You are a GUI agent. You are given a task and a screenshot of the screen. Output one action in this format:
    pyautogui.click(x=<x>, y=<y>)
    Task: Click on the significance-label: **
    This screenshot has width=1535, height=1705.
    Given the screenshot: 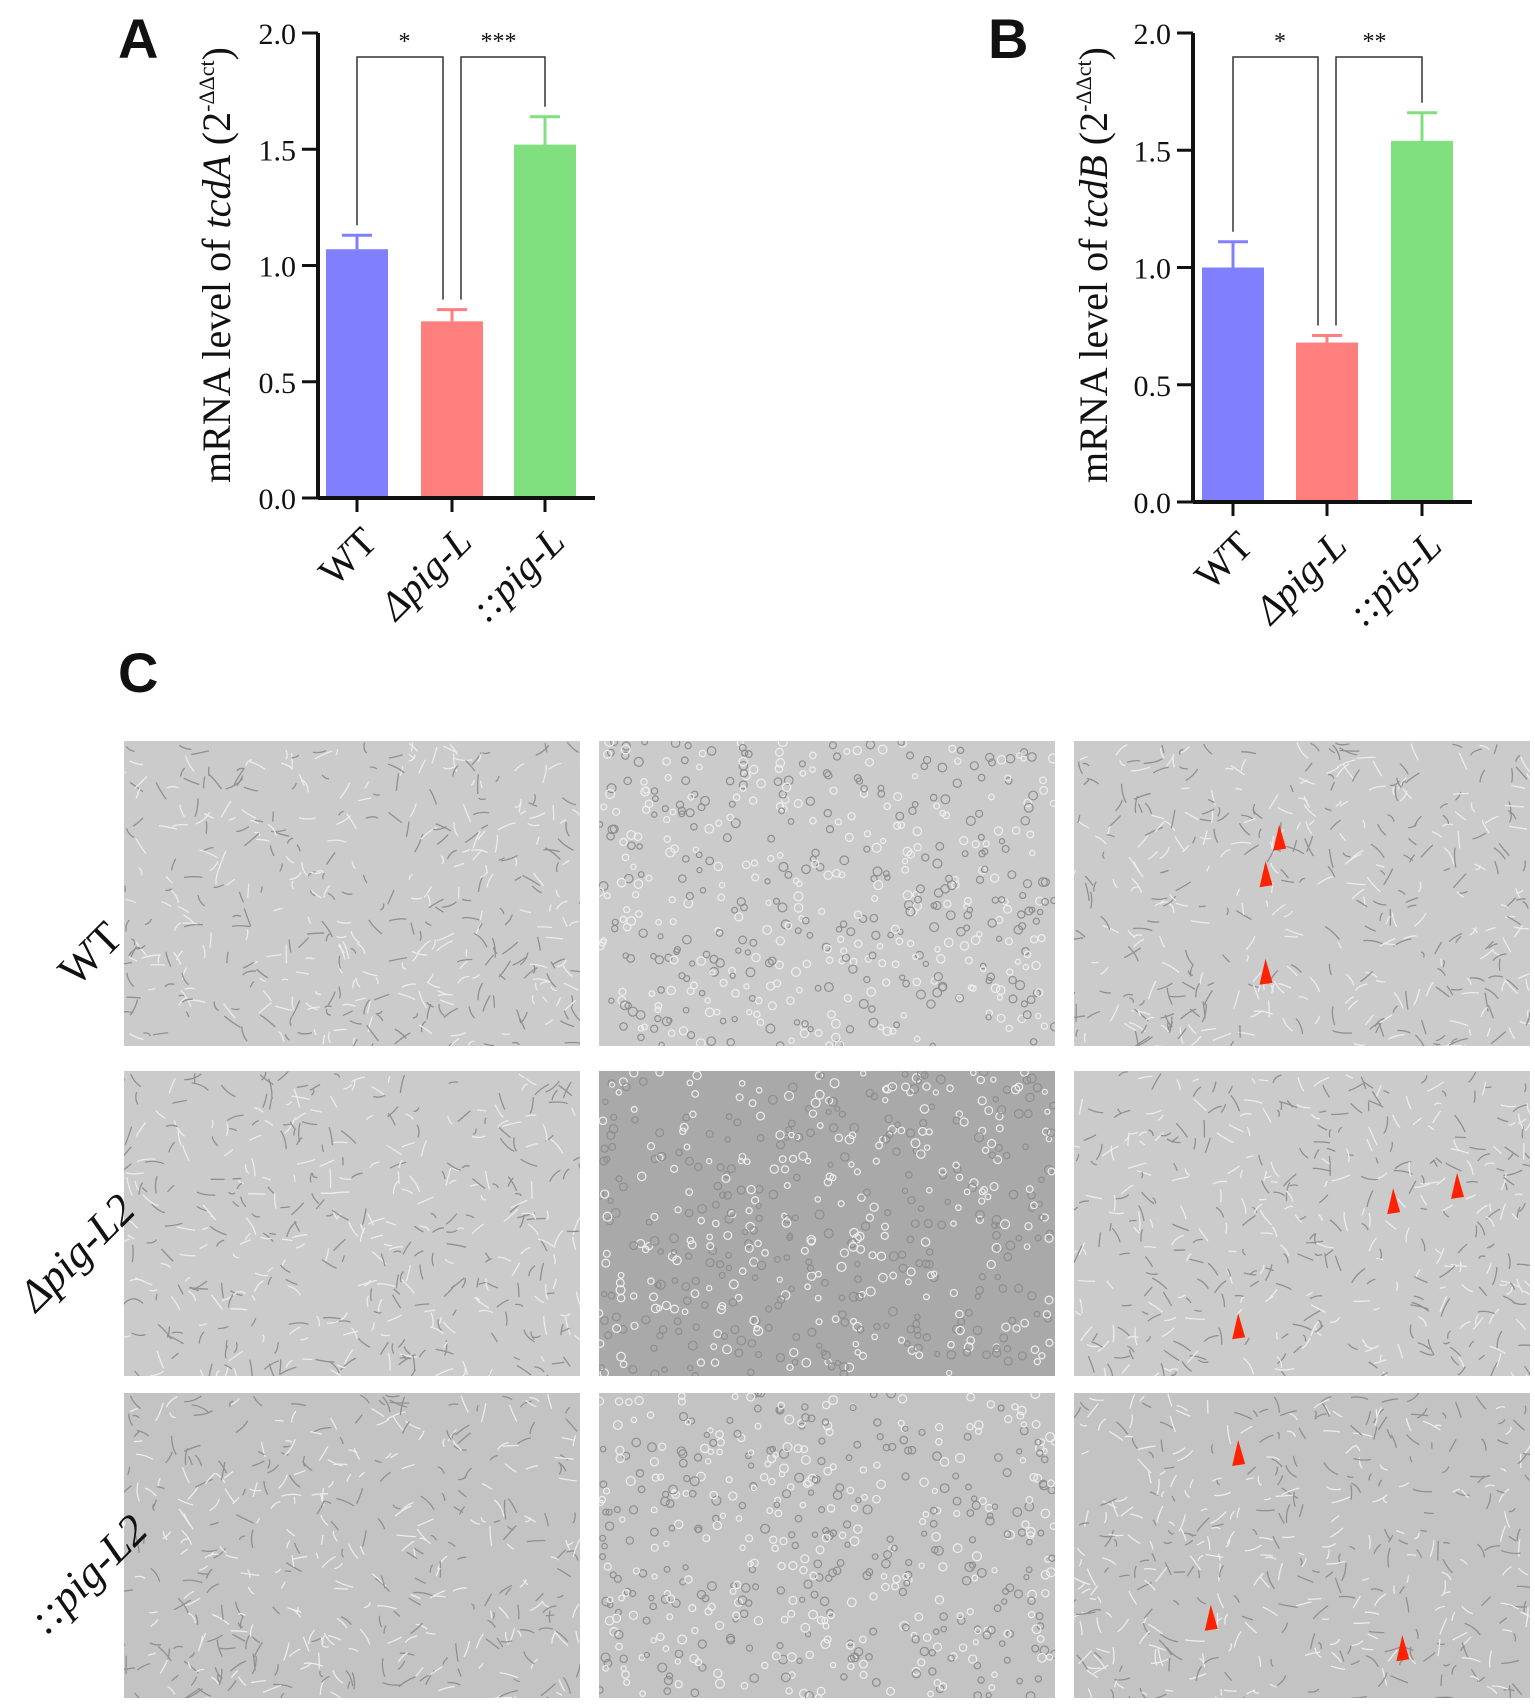 What is the action you would take?
    pyautogui.click(x=1375, y=42)
    